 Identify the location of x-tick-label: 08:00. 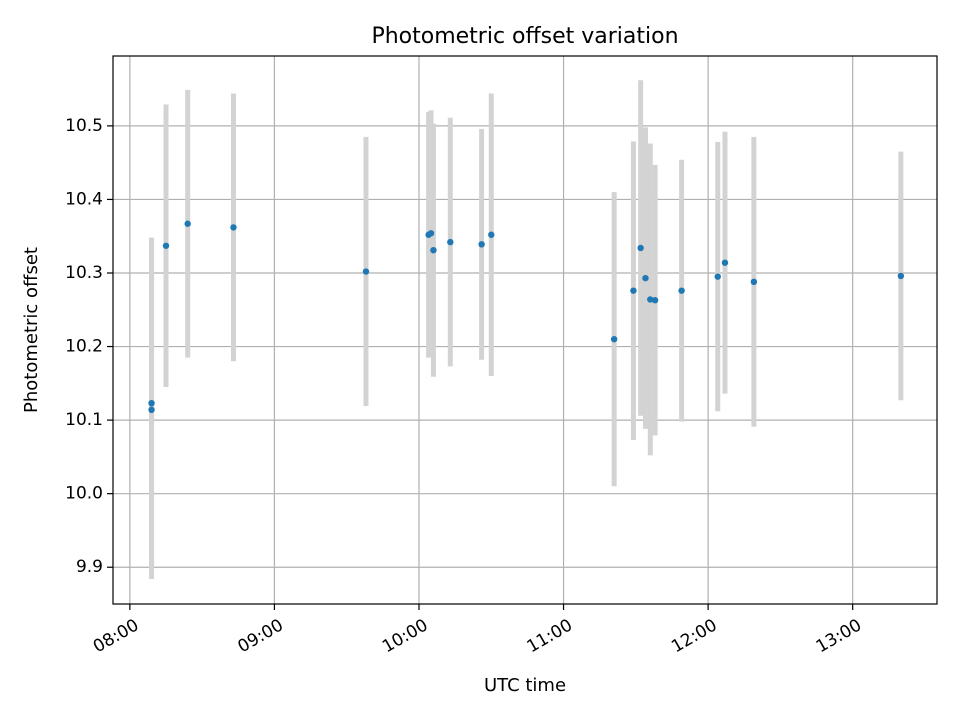
(116, 636).